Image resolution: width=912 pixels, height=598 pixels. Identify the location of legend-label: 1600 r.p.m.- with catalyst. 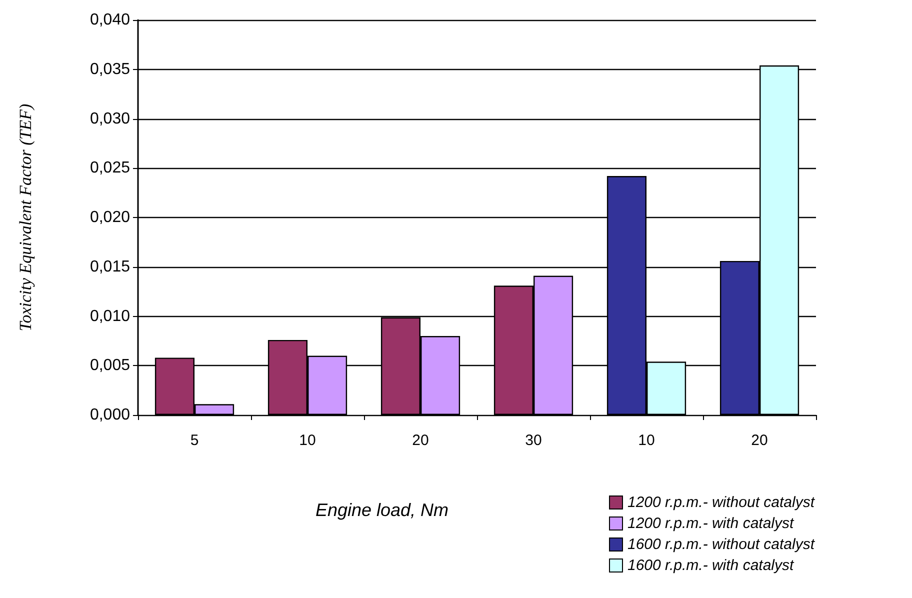
(711, 565).